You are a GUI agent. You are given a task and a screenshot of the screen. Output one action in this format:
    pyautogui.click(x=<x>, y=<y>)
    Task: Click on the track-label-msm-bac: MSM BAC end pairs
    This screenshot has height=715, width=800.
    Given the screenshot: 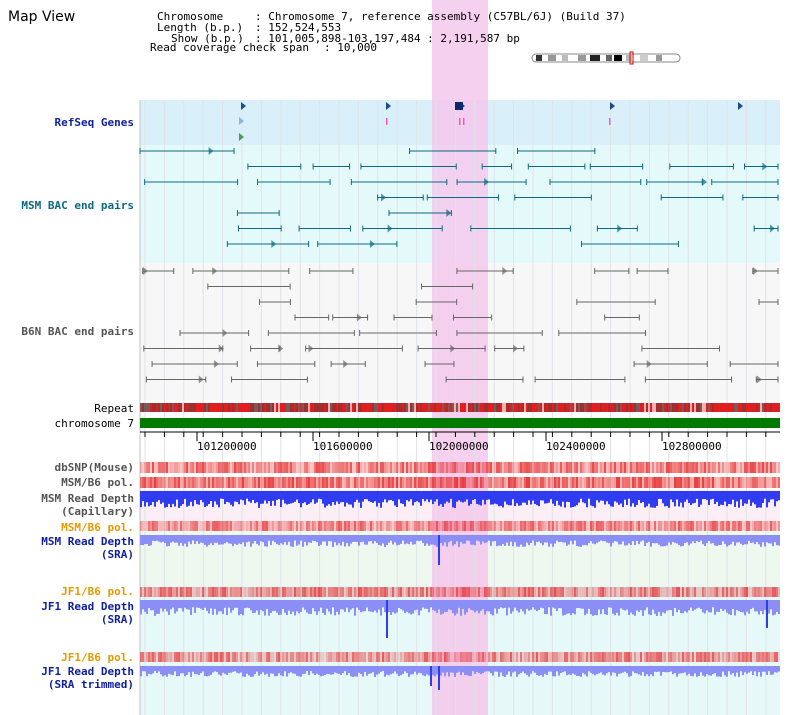 What is the action you would take?
    pyautogui.click(x=77, y=205)
    